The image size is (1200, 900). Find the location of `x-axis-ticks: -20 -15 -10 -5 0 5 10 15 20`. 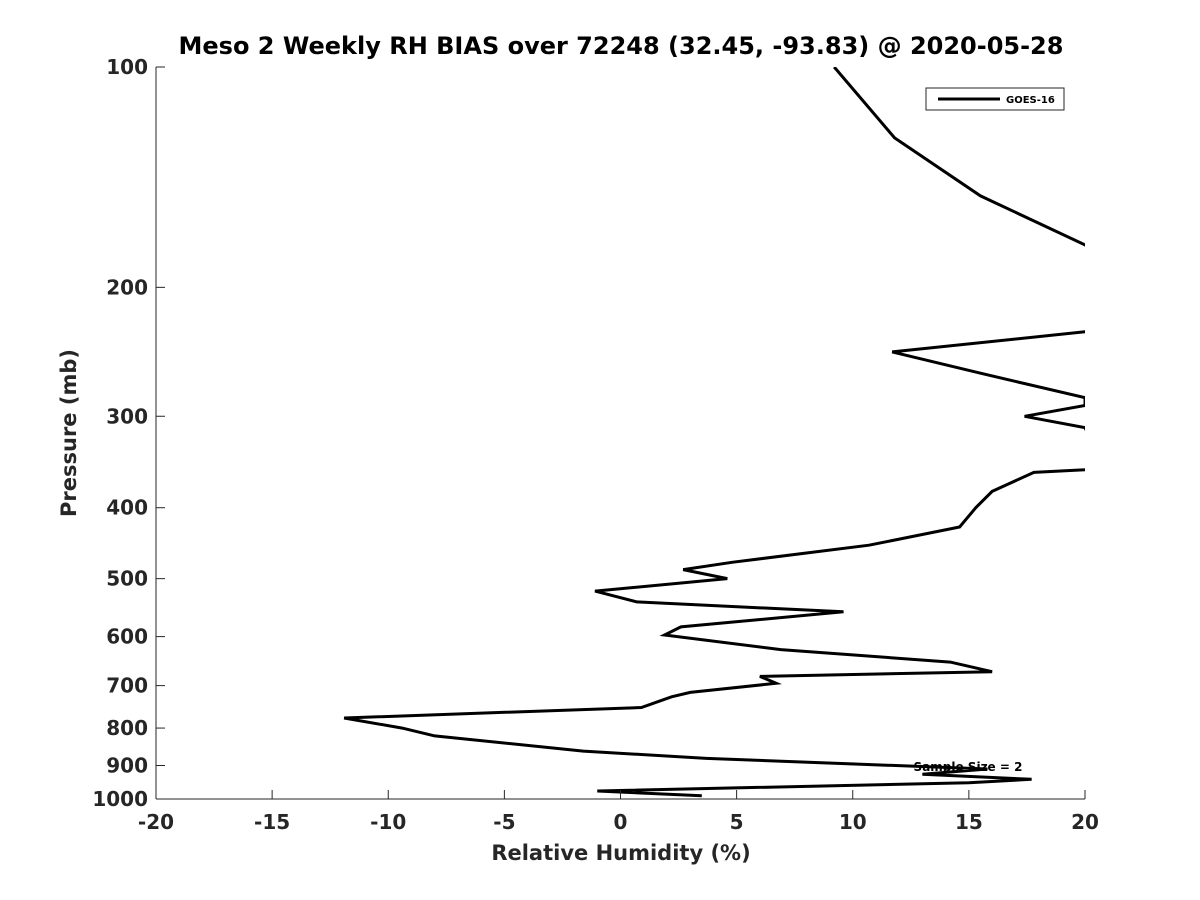

x-axis-ticks: -20 -15 -10 -5 0 5 10 15 20 is located at coordinates (618, 812).